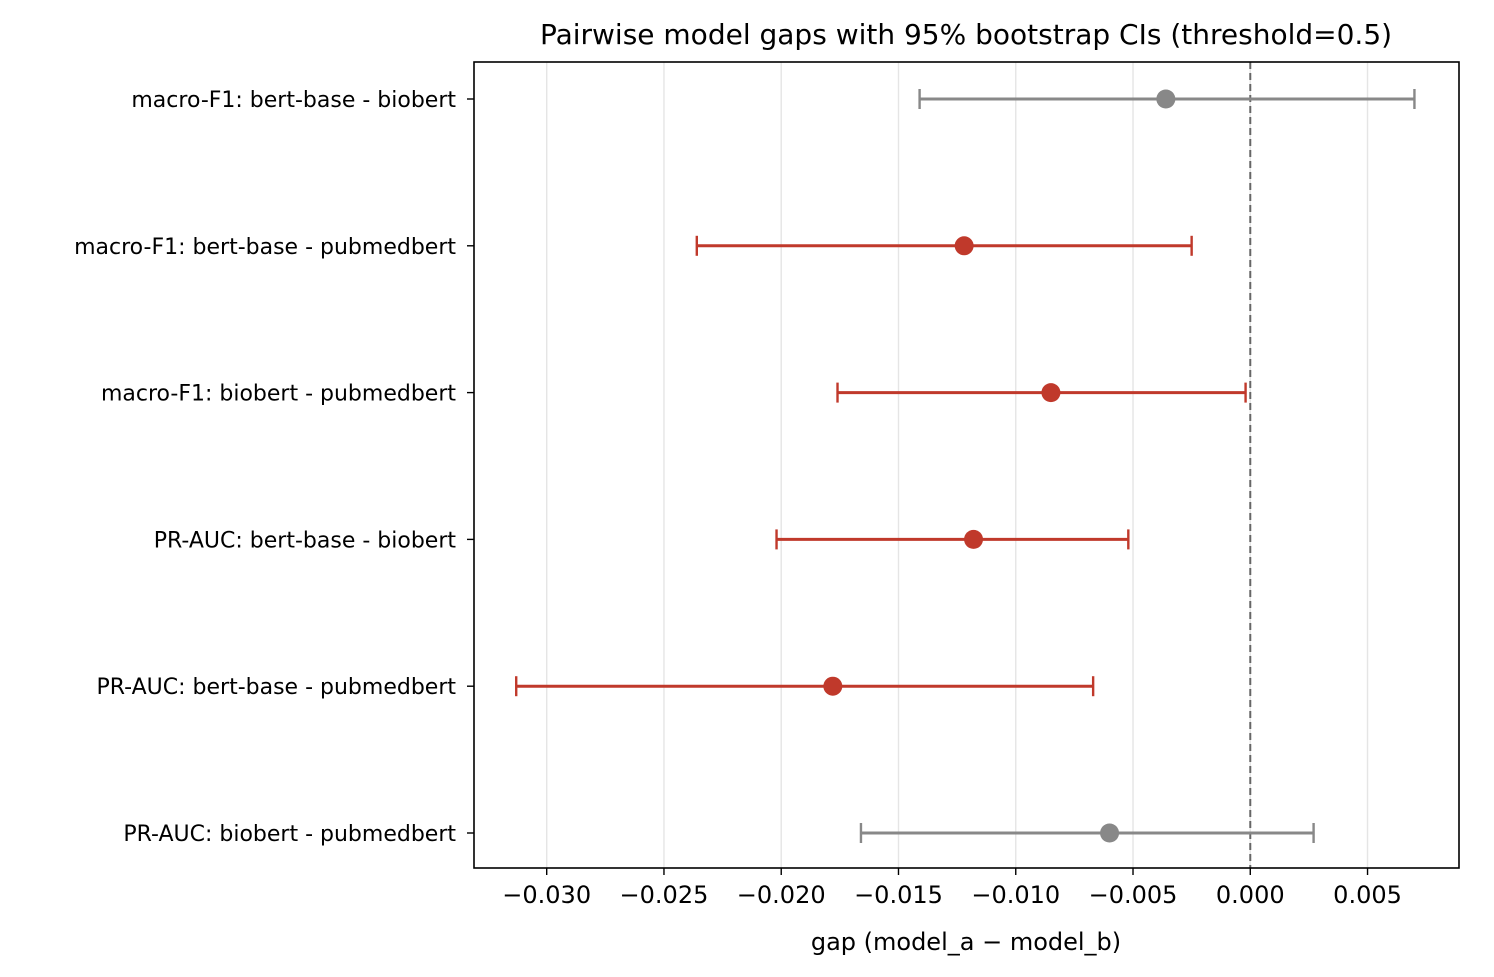 Image resolution: width=1494 pixels, height=977 pixels. I want to click on x-tick-label: 0.000, so click(1250, 895).